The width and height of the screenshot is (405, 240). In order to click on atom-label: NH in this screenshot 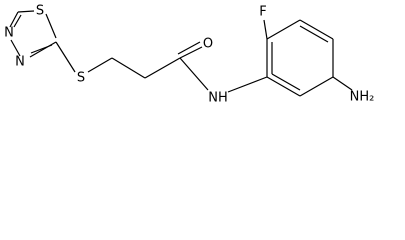, I will do `click(218, 98)`.